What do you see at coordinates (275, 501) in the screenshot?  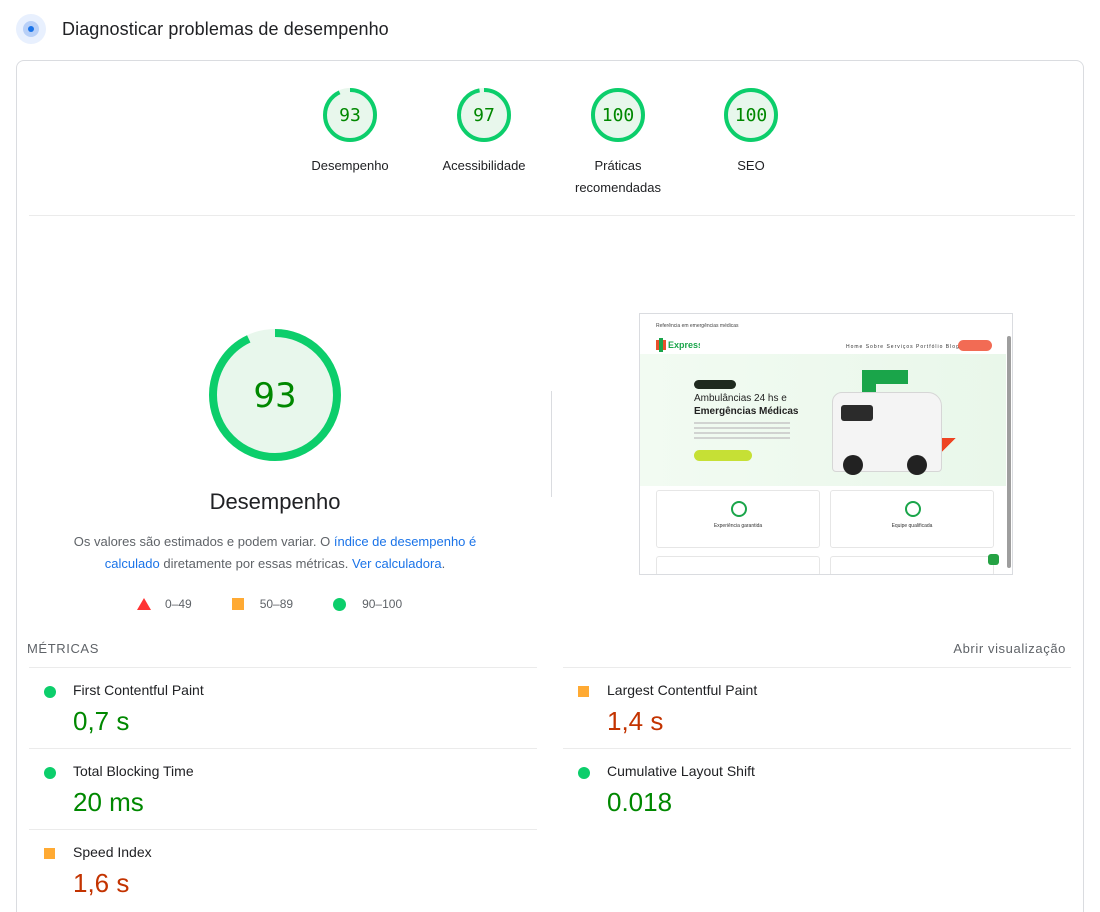 I see `performance-title: Desempenho` at bounding box center [275, 501].